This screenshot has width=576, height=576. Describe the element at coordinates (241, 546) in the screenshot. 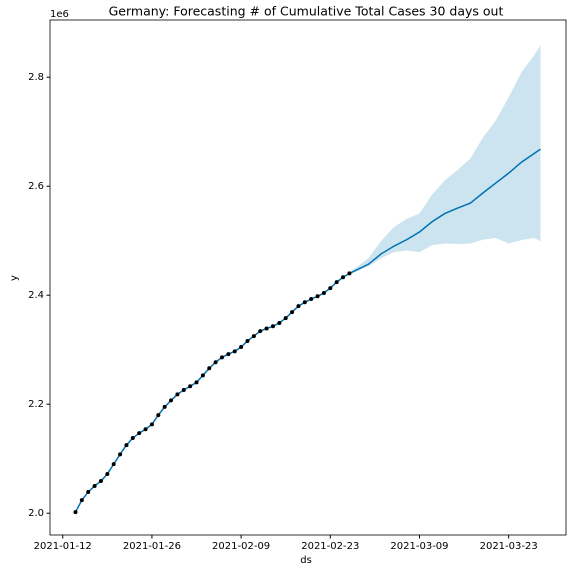

I see `x-tick-label: 2021-02-09` at that location.